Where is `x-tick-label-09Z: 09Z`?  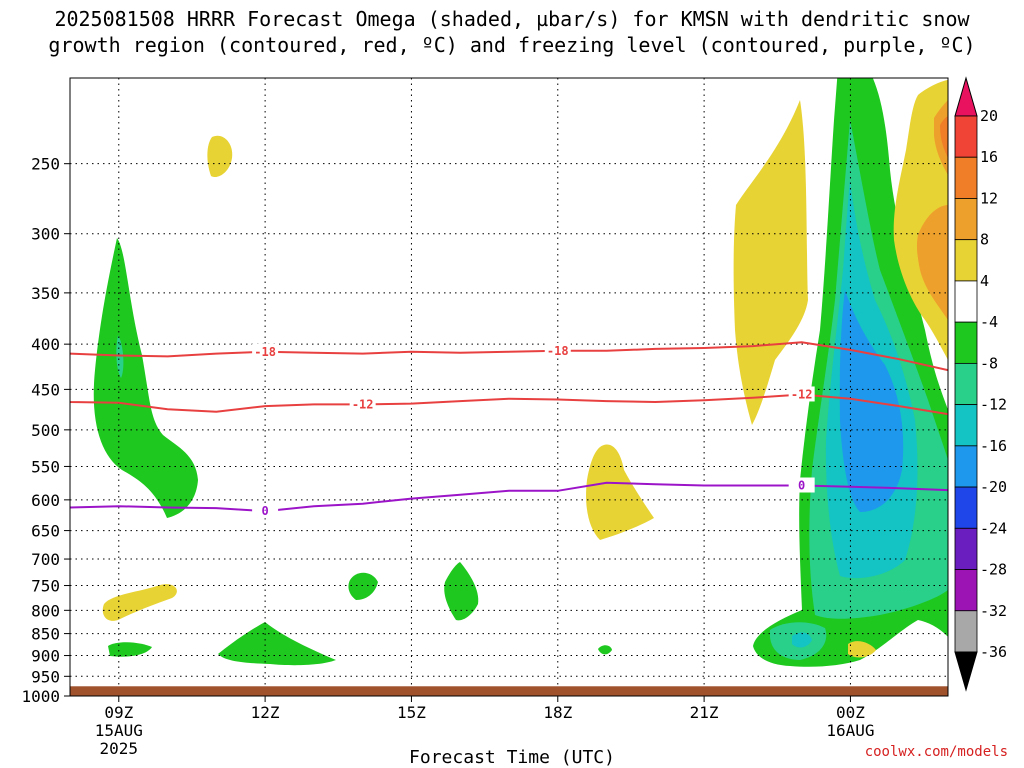 x-tick-label-09Z: 09Z is located at coordinates (118, 712).